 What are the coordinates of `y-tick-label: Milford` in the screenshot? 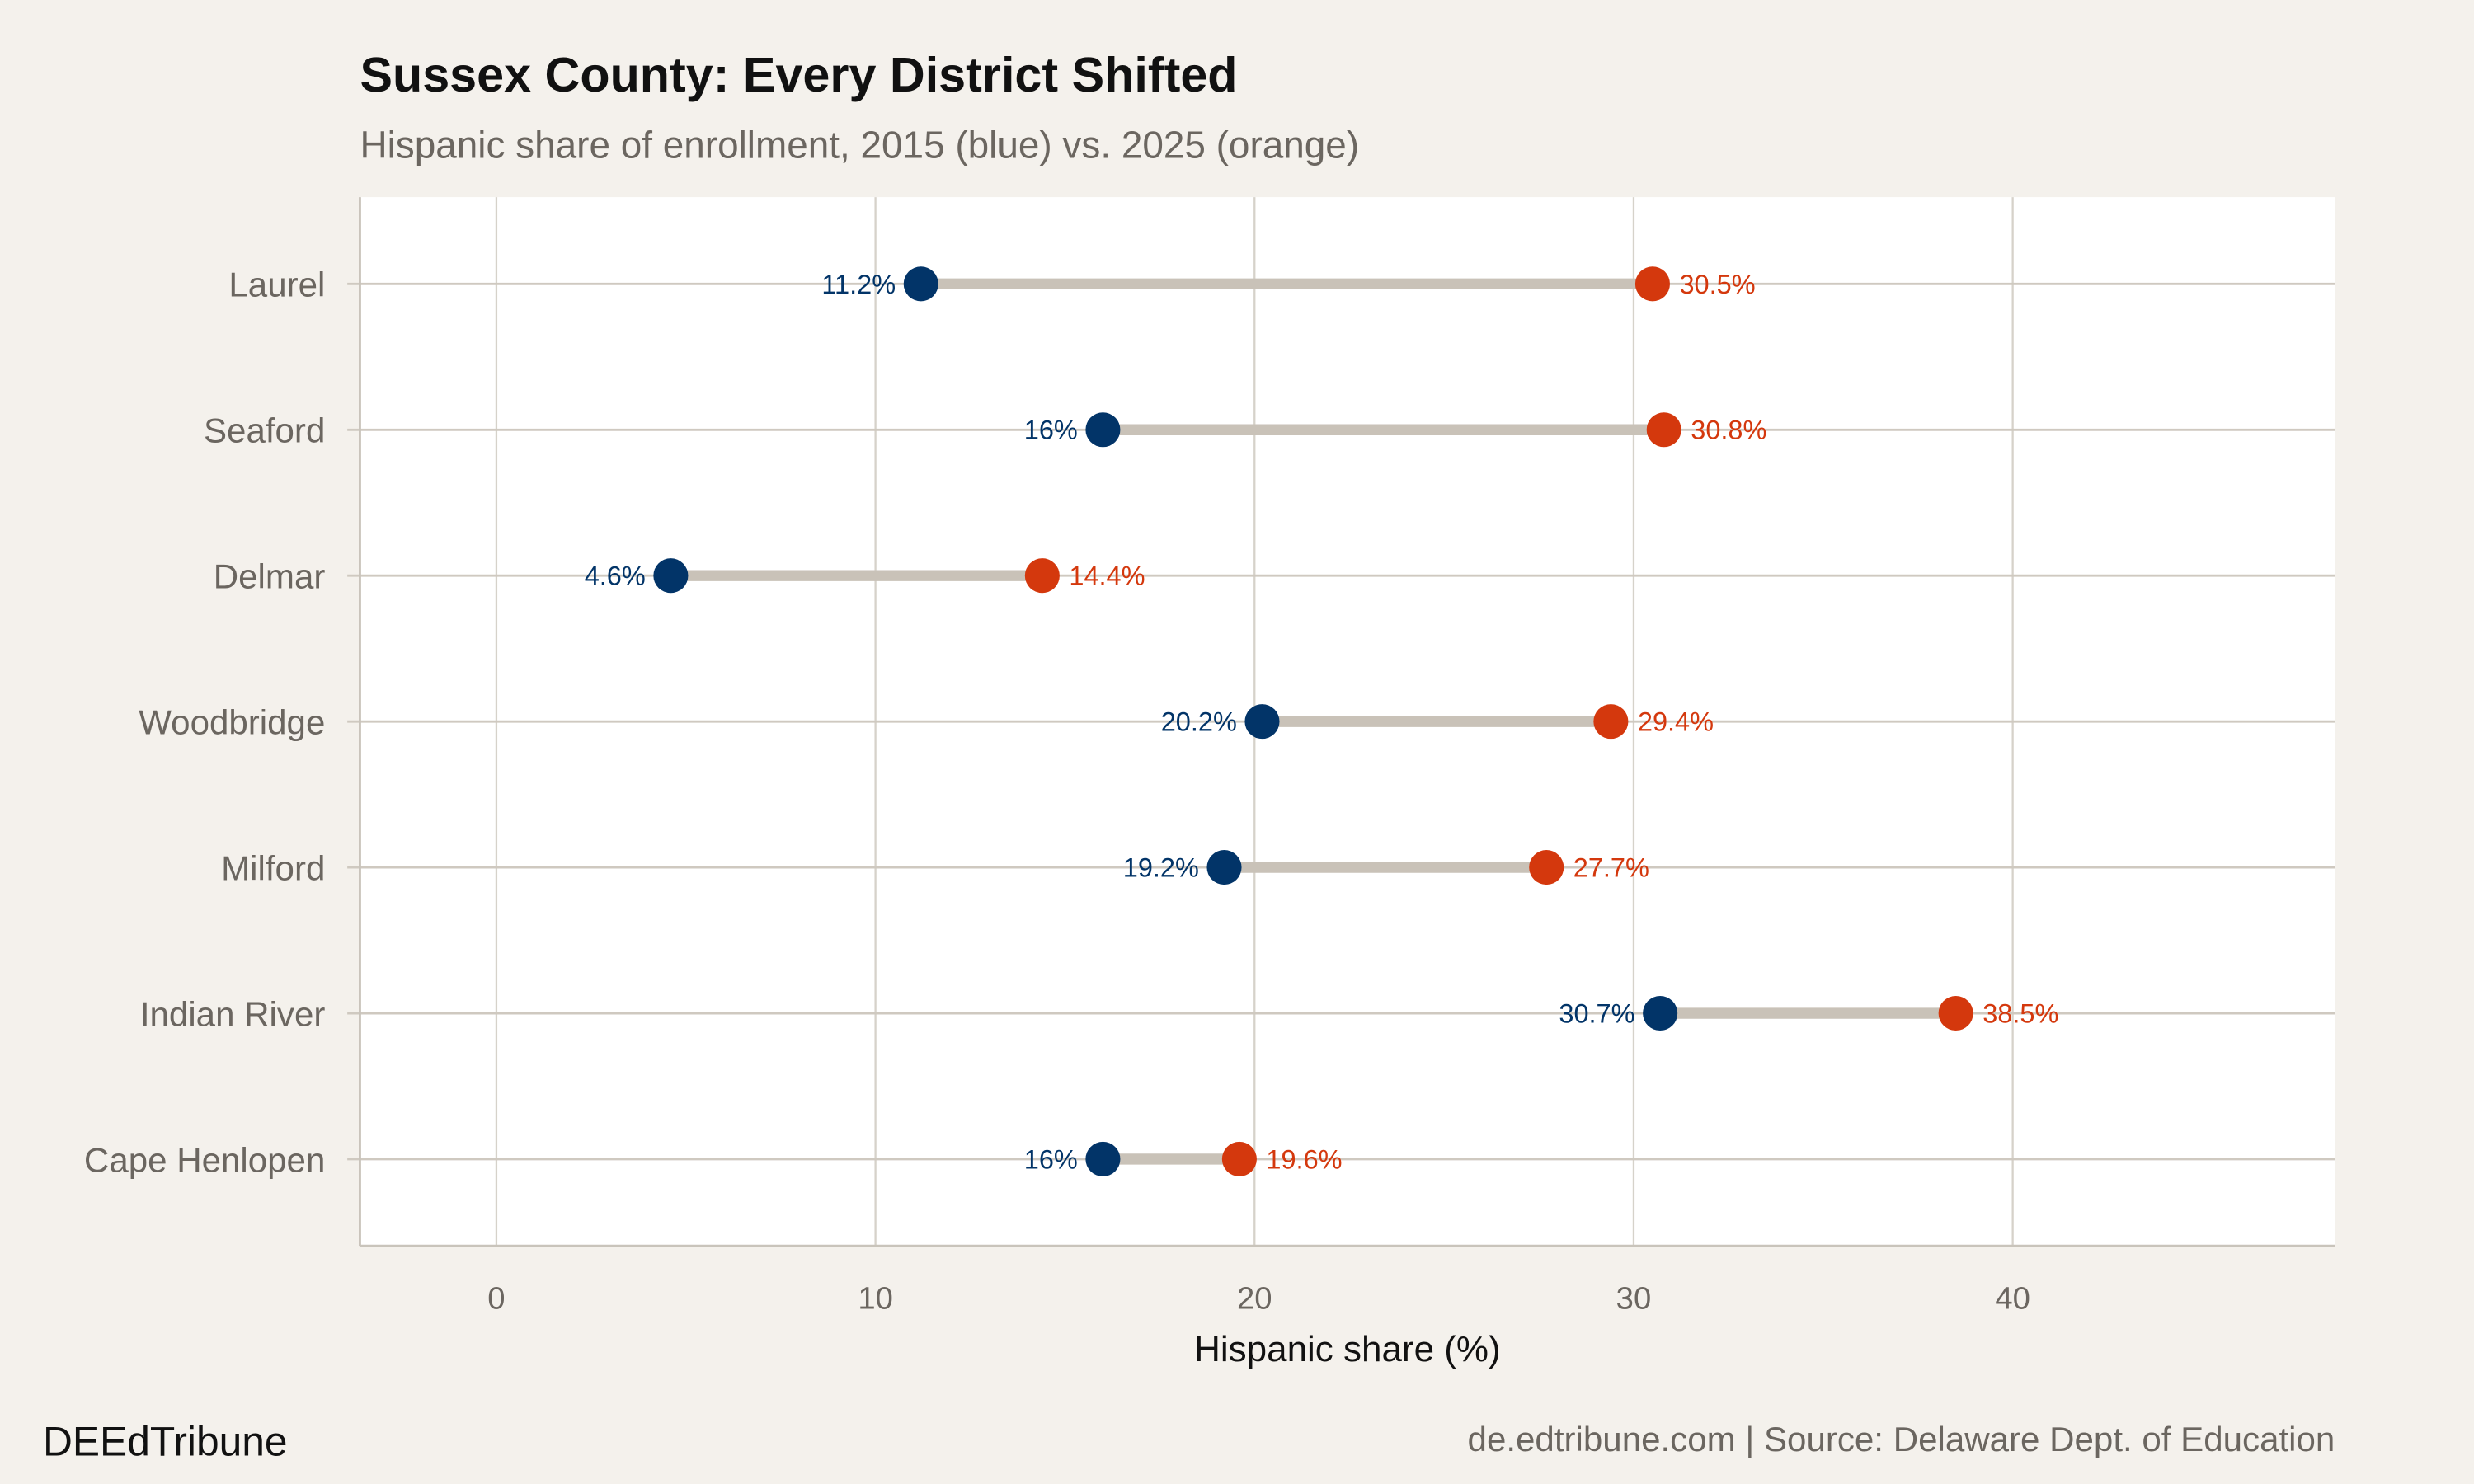 It's located at (273, 868).